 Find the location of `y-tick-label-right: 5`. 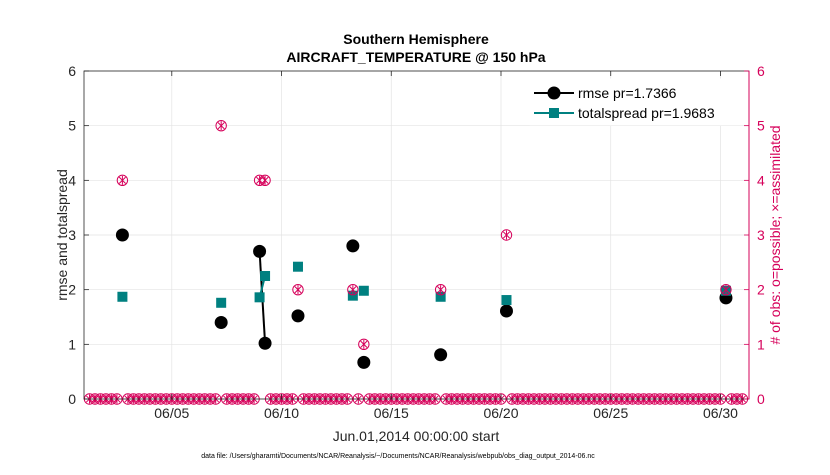

y-tick-label-right: 5 is located at coordinates (761, 126).